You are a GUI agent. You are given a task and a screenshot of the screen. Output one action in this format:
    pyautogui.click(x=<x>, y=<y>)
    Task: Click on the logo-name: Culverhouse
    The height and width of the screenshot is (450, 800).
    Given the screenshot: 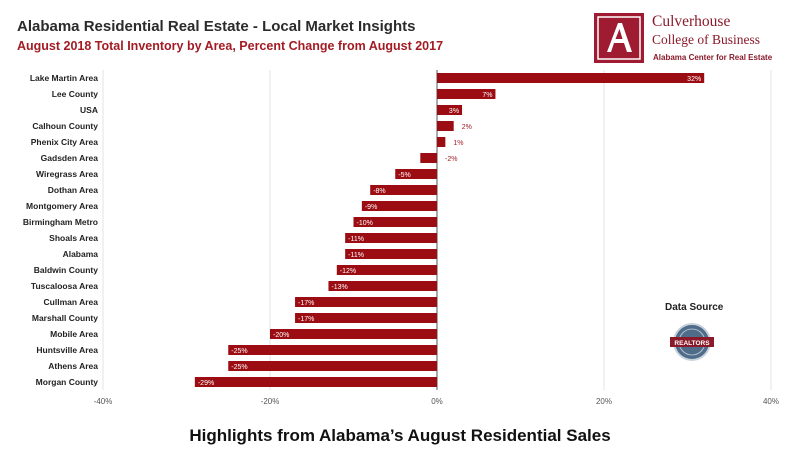 What is the action you would take?
    pyautogui.click(x=691, y=21)
    